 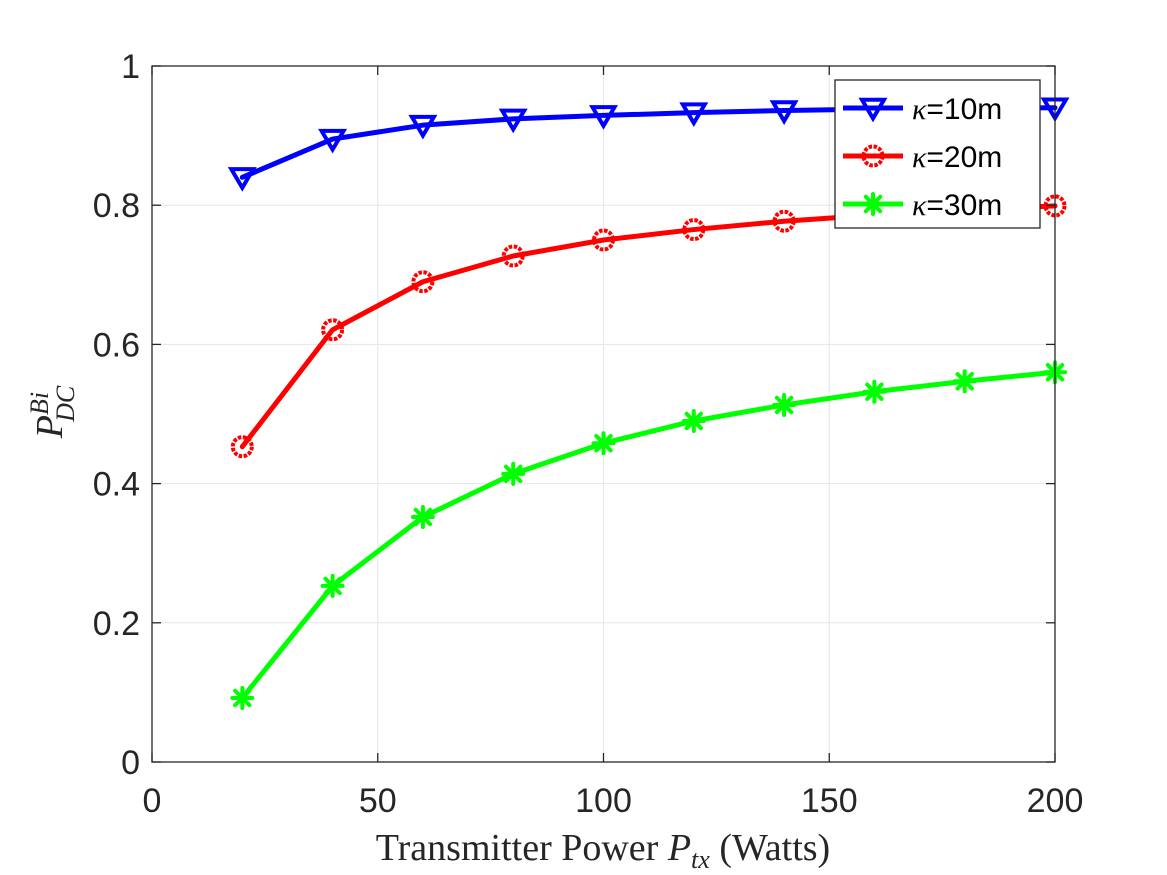 What do you see at coordinates (116, 206) in the screenshot?
I see `y-tick-label: 0.8` at bounding box center [116, 206].